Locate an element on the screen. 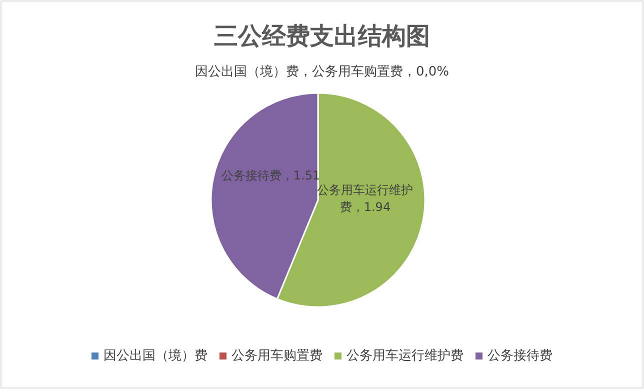 Image resolution: width=644 pixels, height=389 pixels. legend-label: 公务接待费 is located at coordinates (520, 356).